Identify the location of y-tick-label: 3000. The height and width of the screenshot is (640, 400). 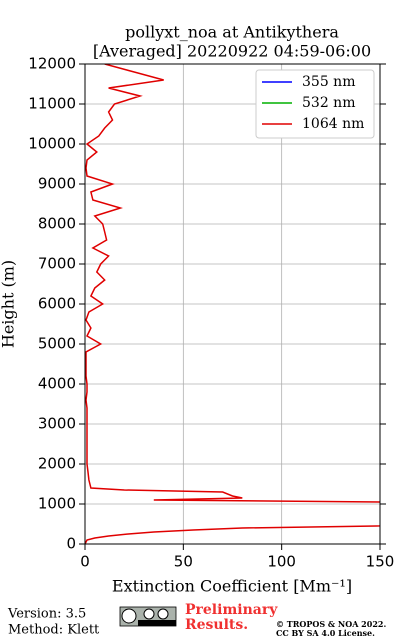
(57, 424).